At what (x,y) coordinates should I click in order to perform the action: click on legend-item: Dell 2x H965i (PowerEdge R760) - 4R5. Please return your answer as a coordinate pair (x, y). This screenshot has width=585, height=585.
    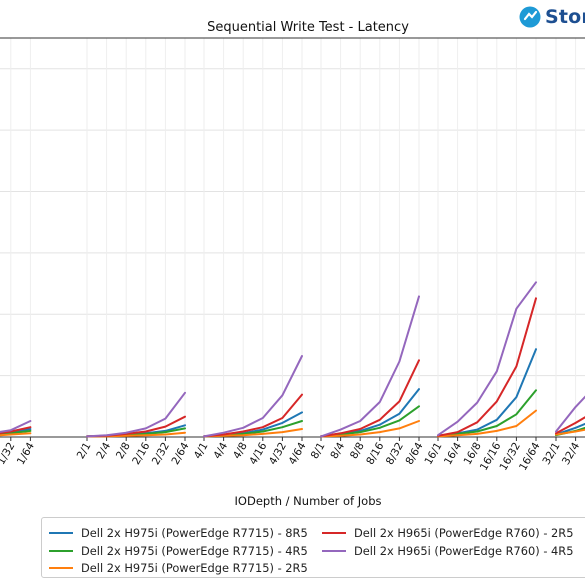
    Looking at the image, I should click on (447, 551).